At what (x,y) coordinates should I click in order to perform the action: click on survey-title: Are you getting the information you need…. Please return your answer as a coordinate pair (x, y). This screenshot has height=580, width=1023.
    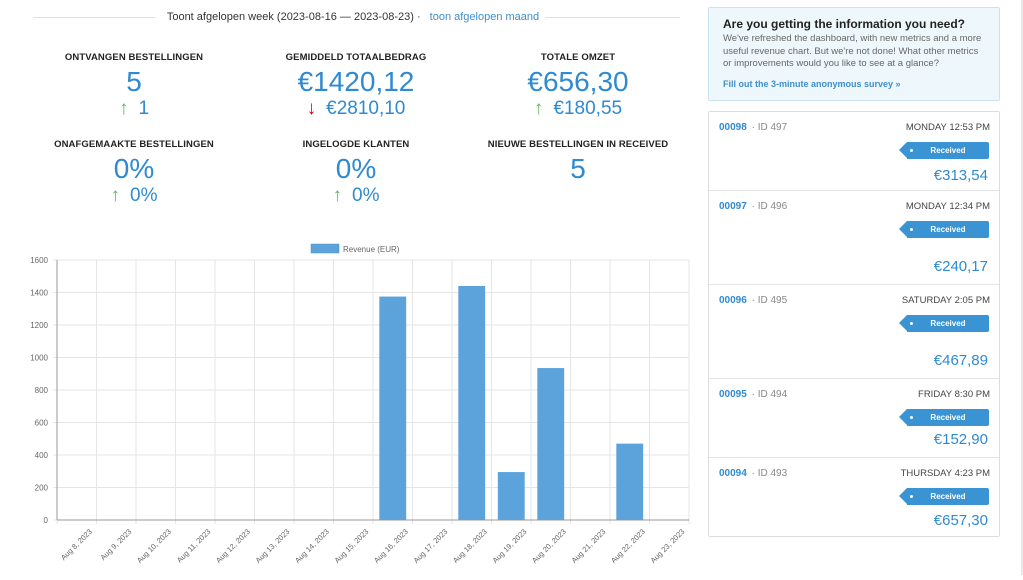
    Looking at the image, I should click on (844, 24).